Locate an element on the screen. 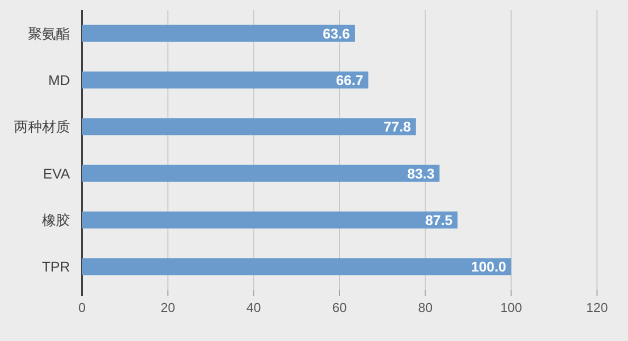 The image size is (628, 341). x-tick-label: 60 is located at coordinates (339, 307).